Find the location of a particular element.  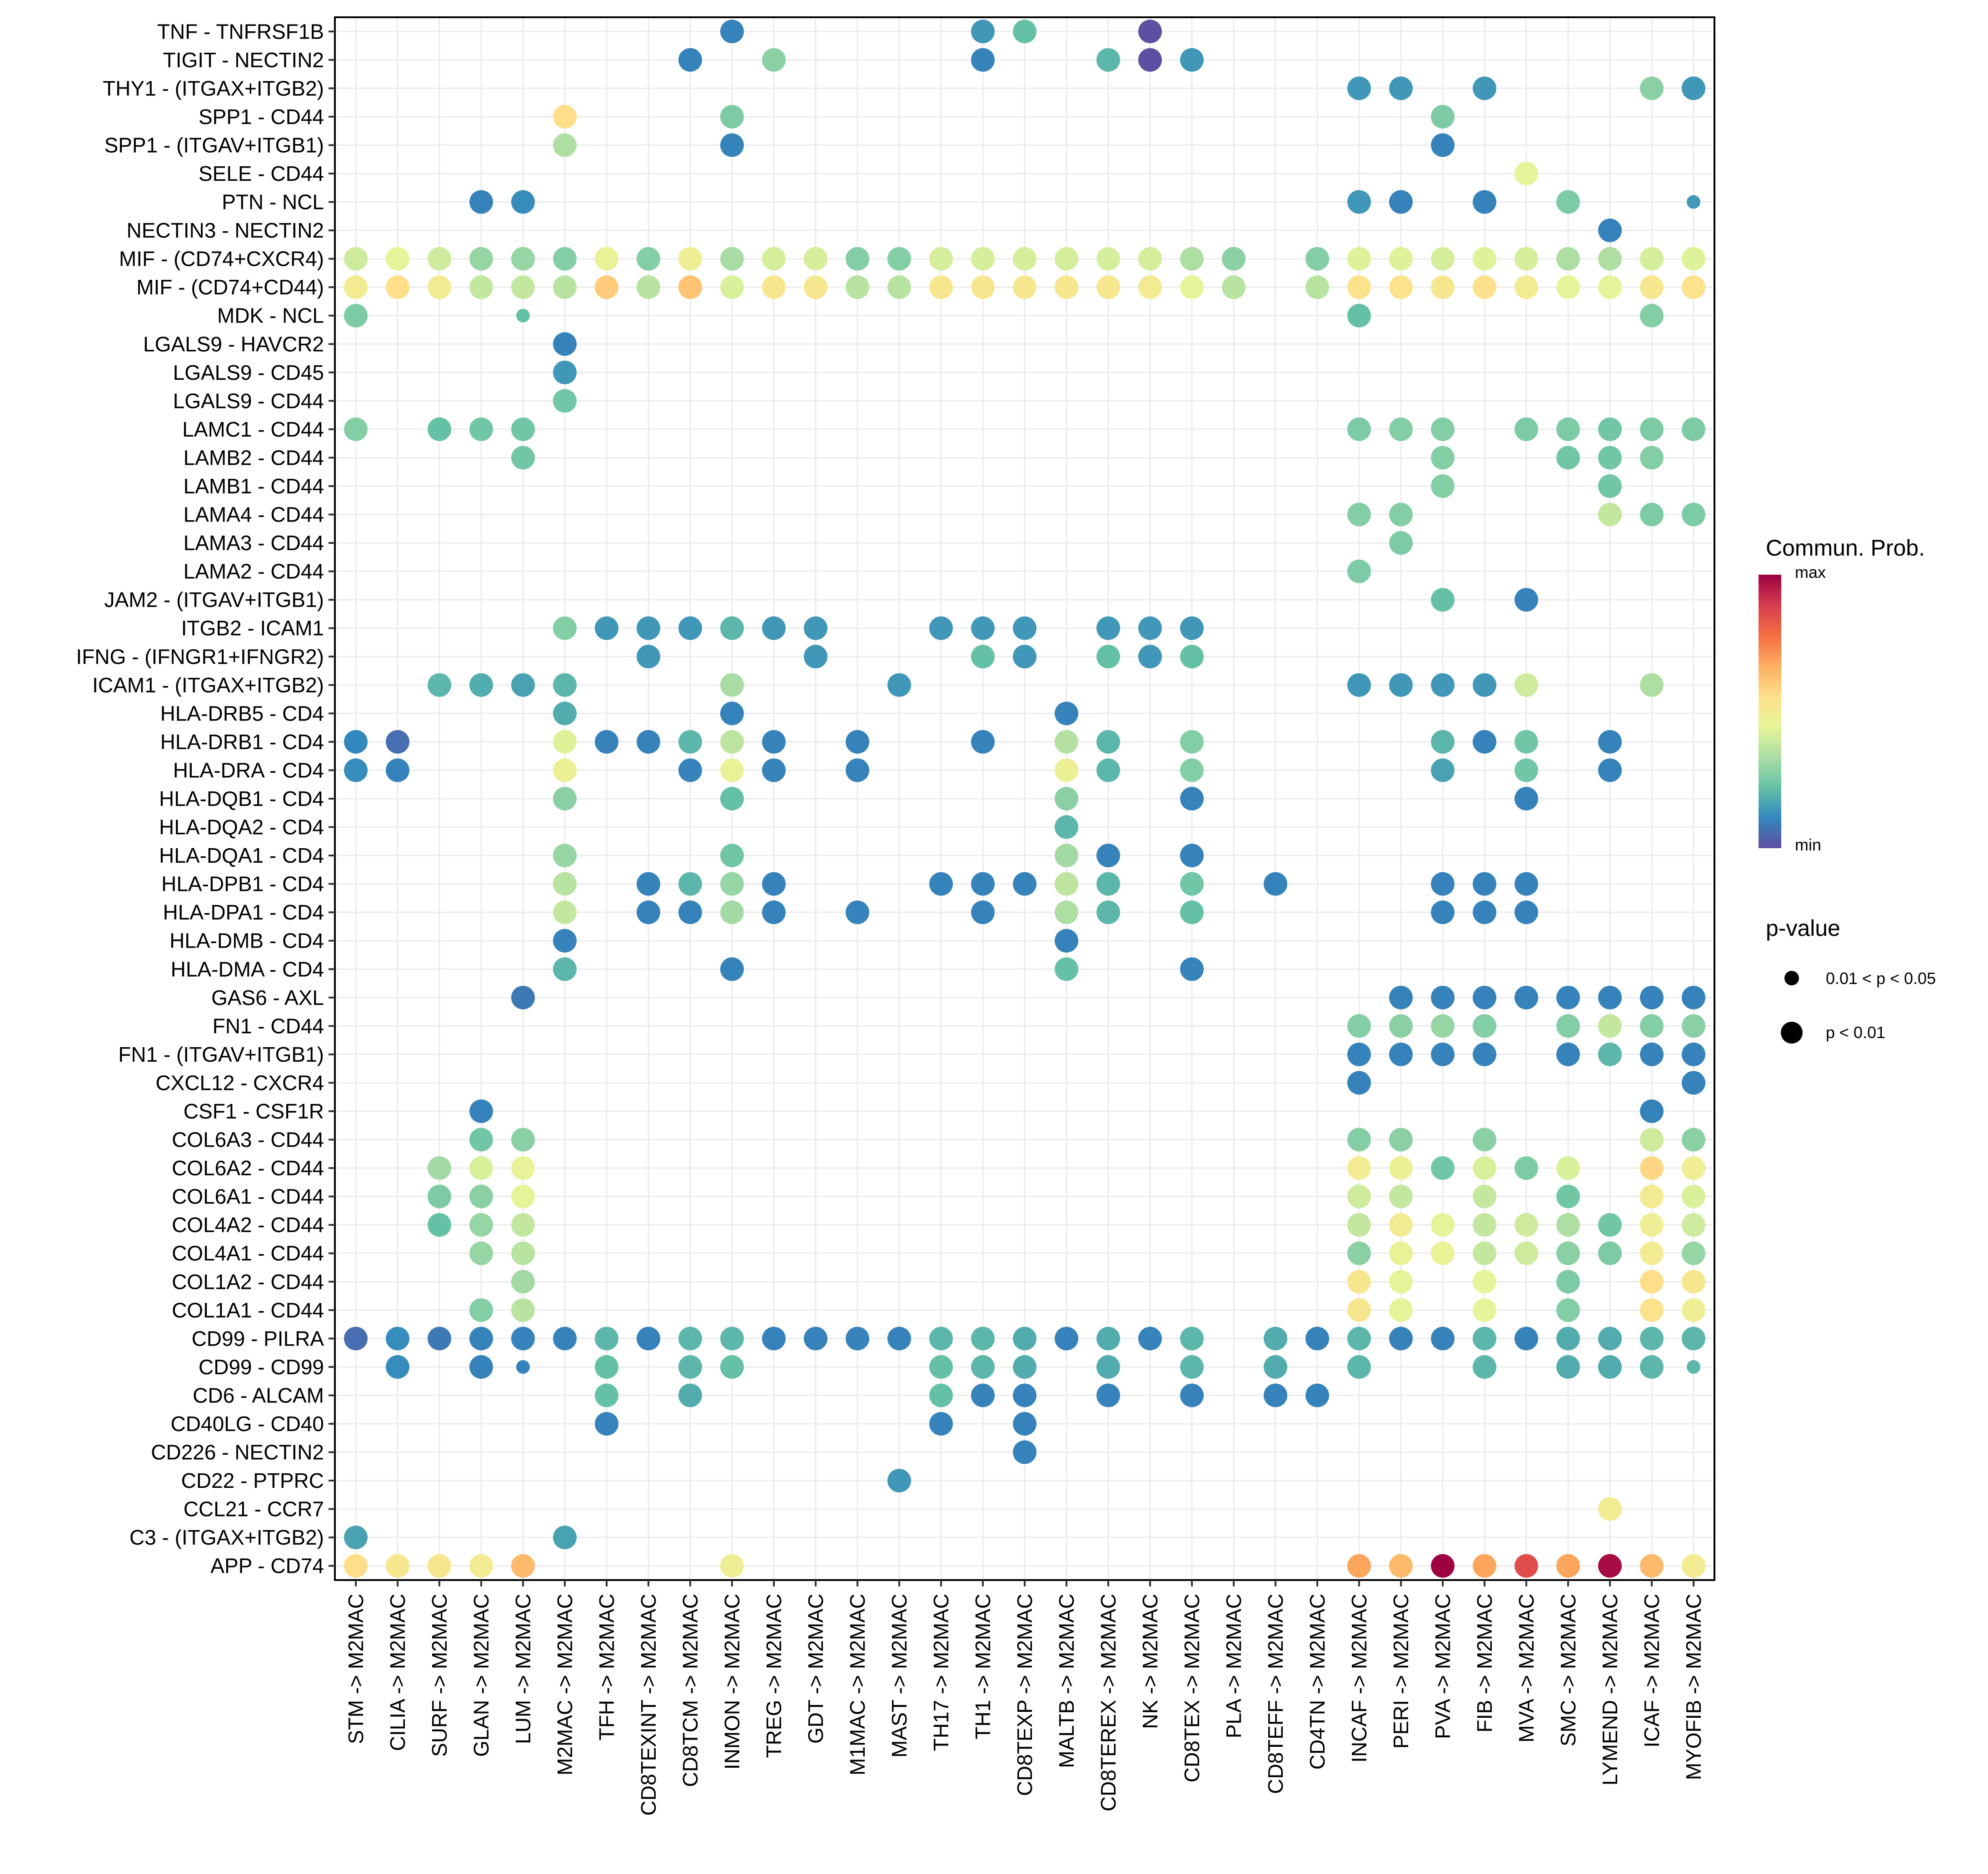

x-tick-label: PLA -> M2MAC is located at coordinates (1234, 1666).